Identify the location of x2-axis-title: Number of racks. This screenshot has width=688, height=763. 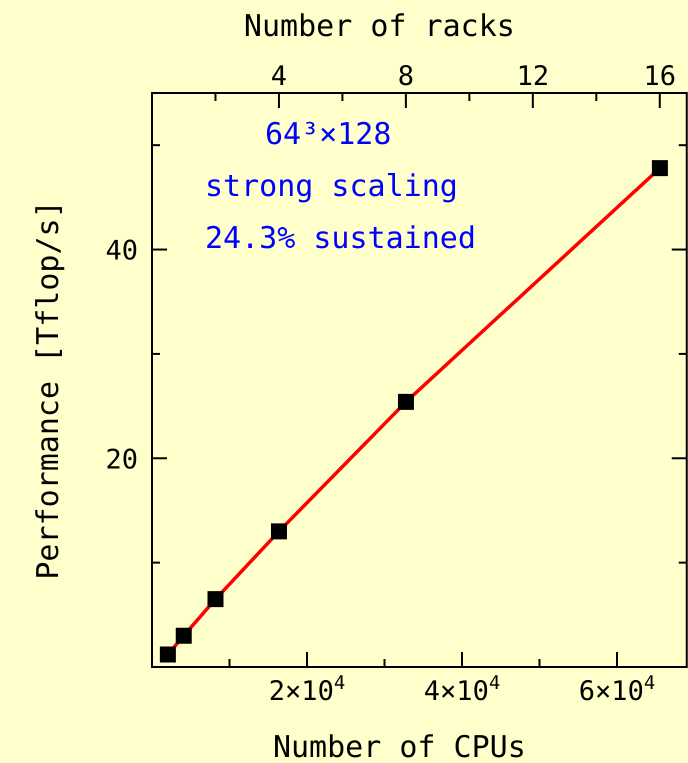
(379, 26).